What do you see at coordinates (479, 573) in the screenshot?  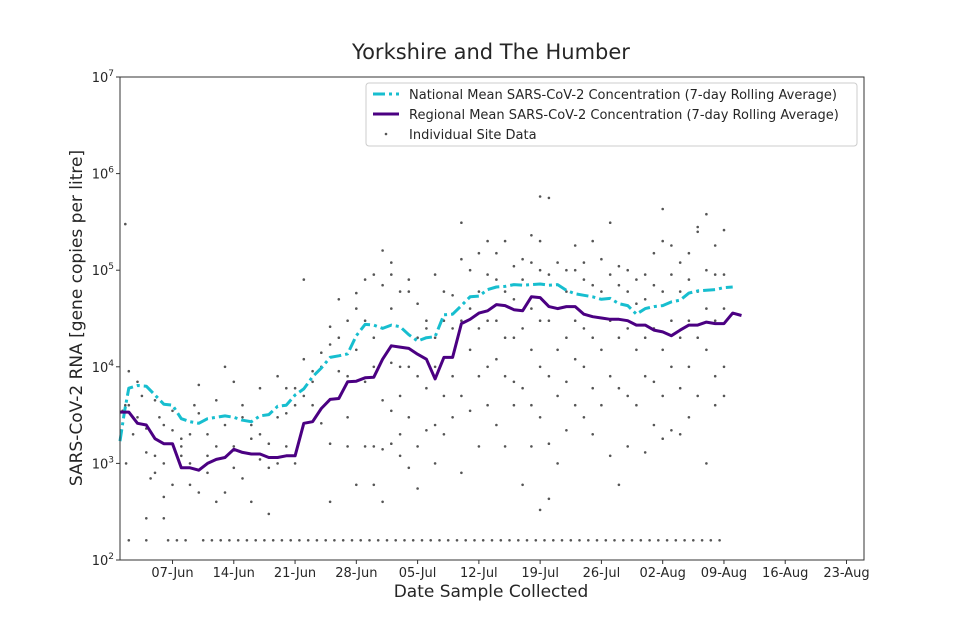 I see `x-tick-label: 12-Jul` at bounding box center [479, 573].